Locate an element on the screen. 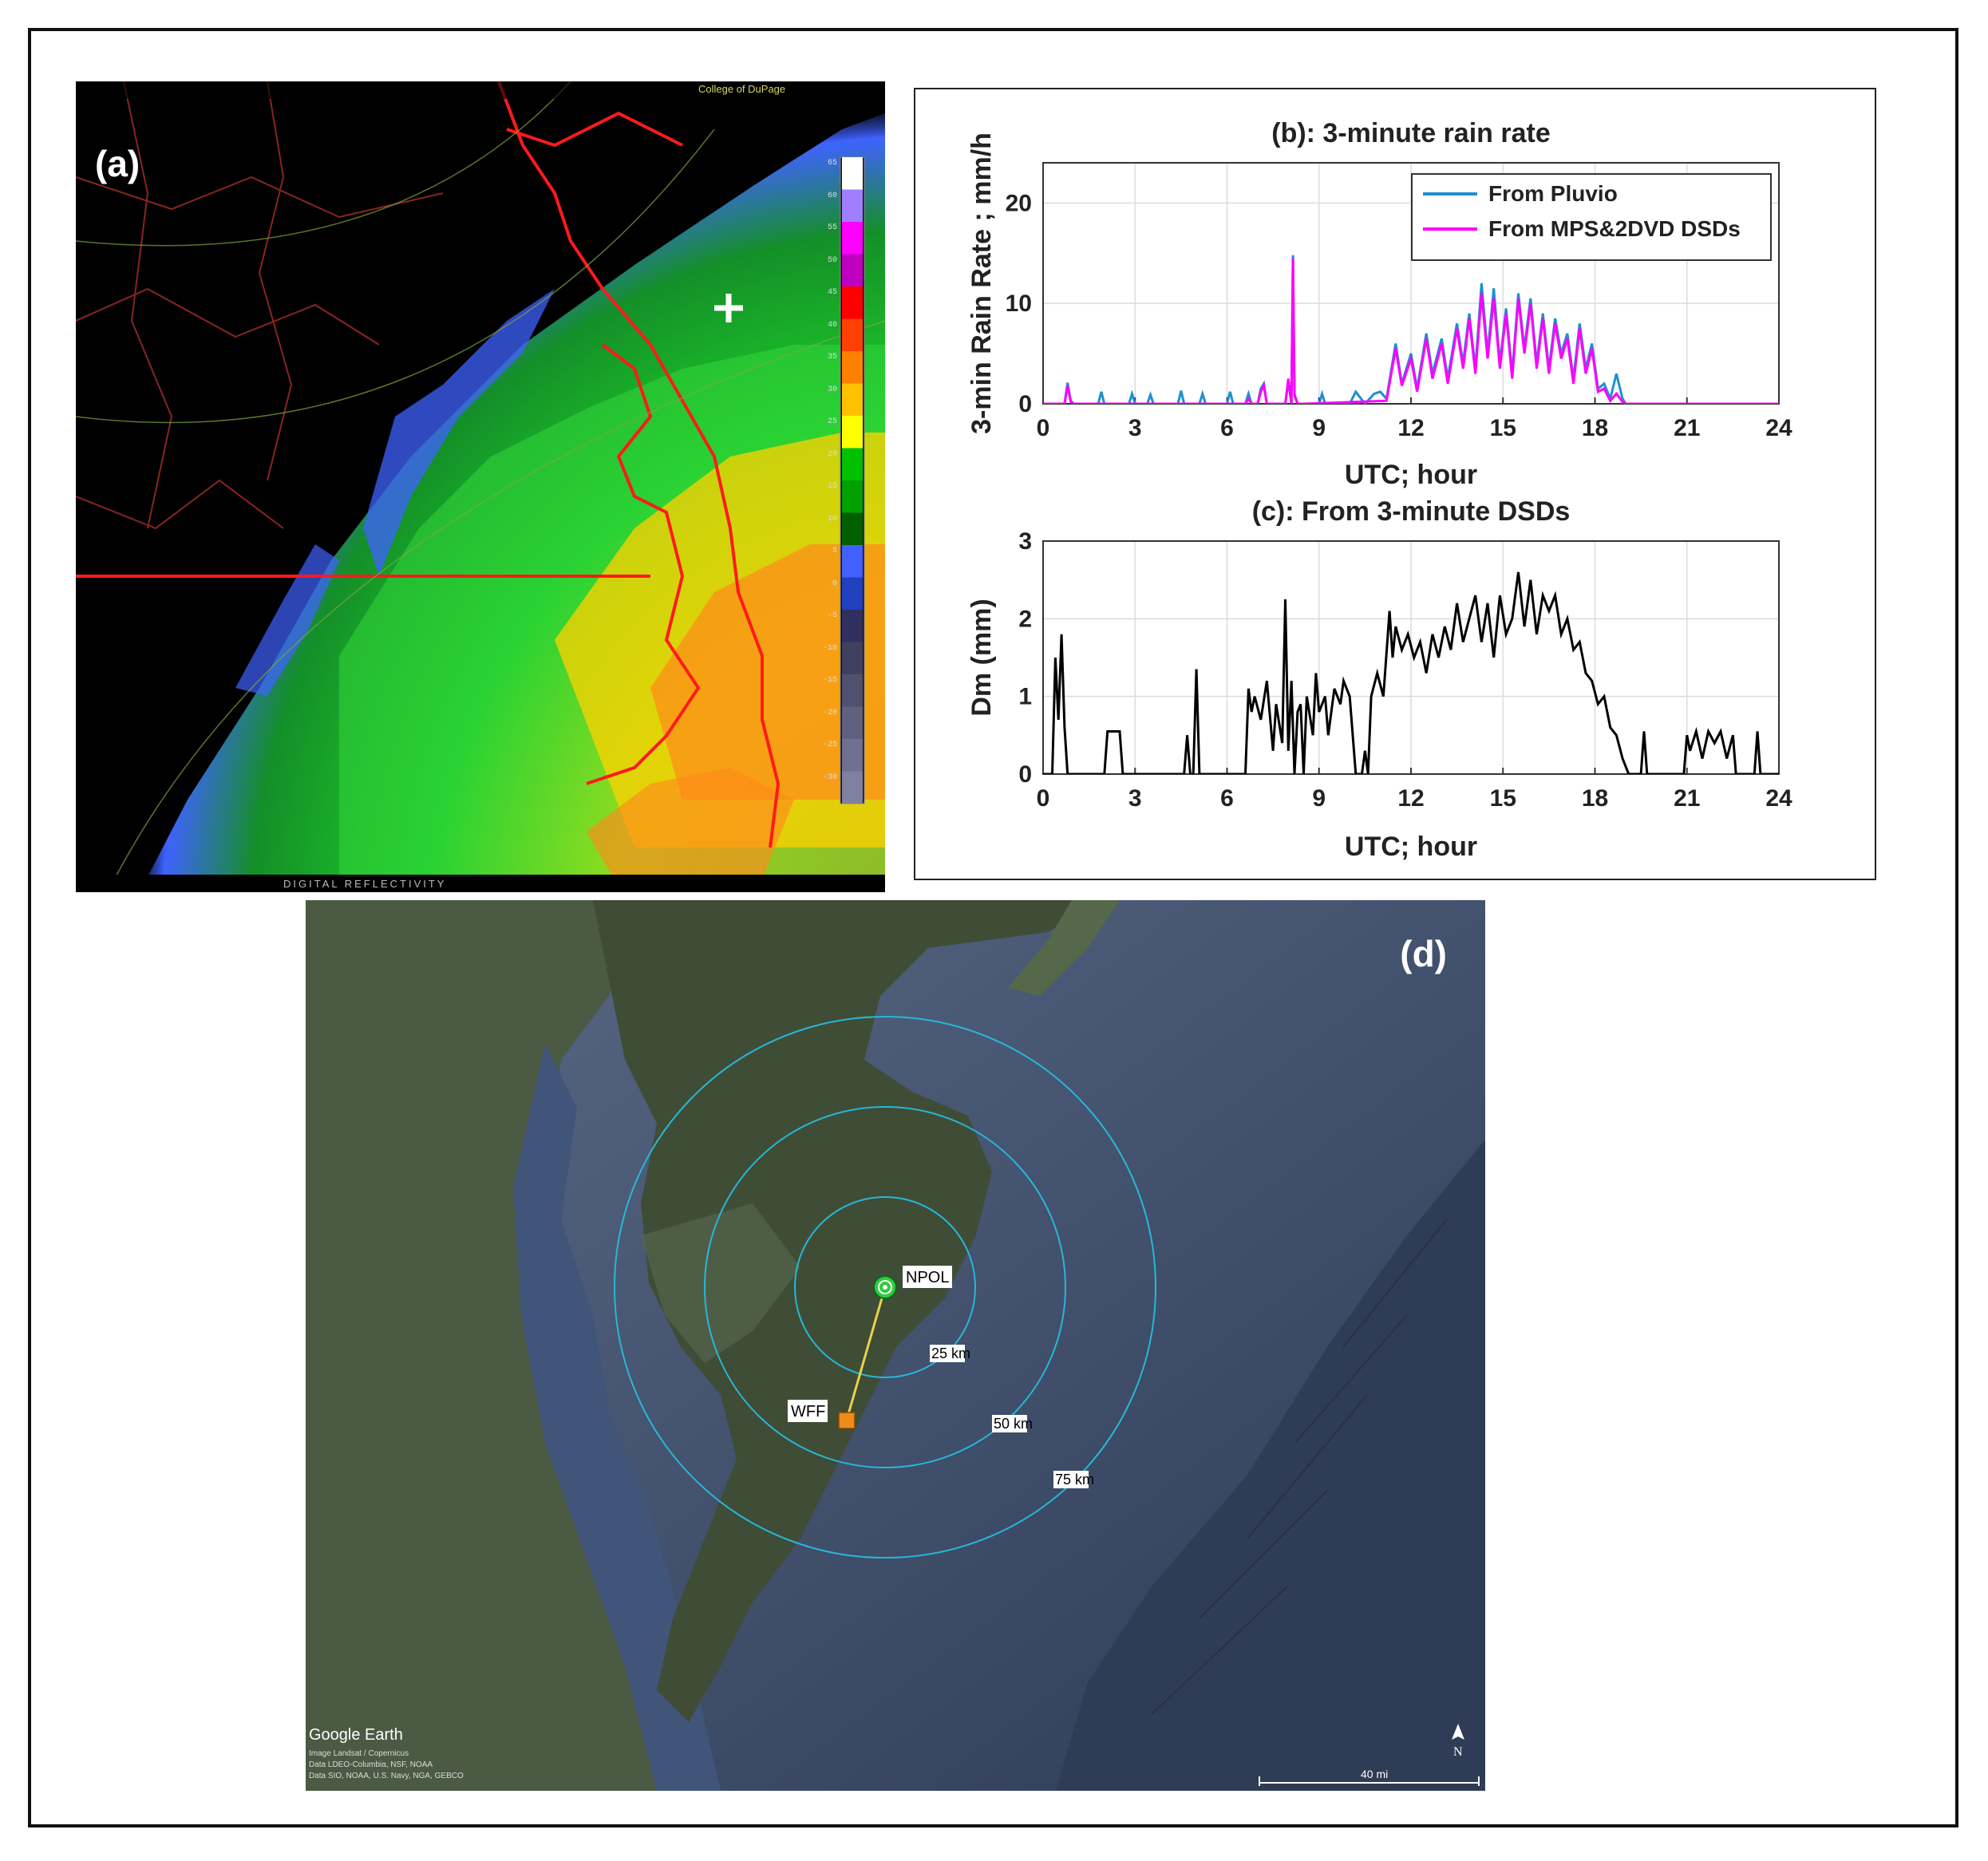  npol-marker is located at coordinates (885, 1287).